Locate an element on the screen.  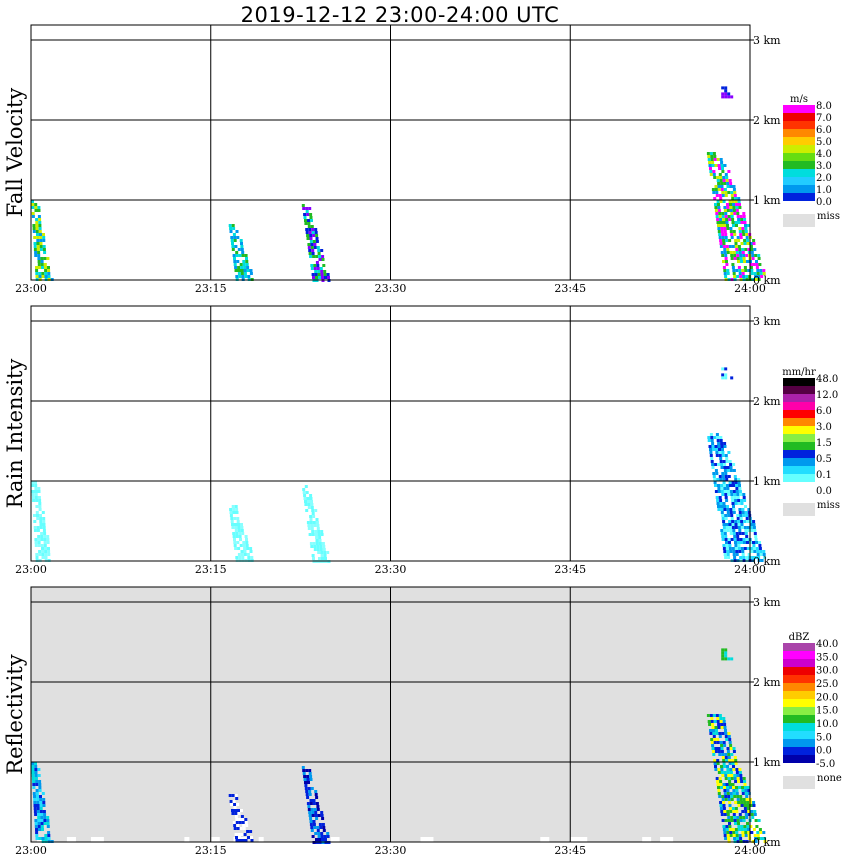
colorbar-label: 0.0 is located at coordinates (824, 751).